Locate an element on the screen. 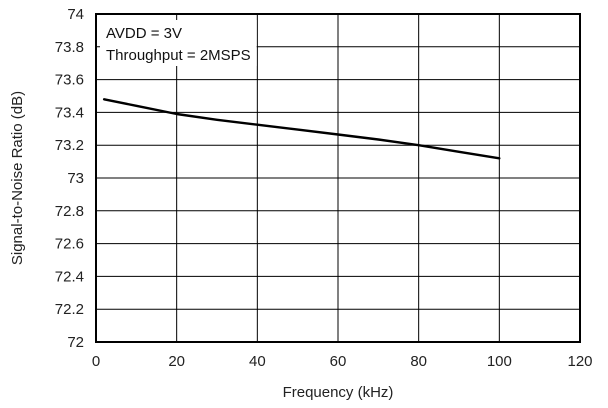 The height and width of the screenshot is (408, 608). x-ticks: 0 20 40 60 80 100 120 is located at coordinates (342, 361).